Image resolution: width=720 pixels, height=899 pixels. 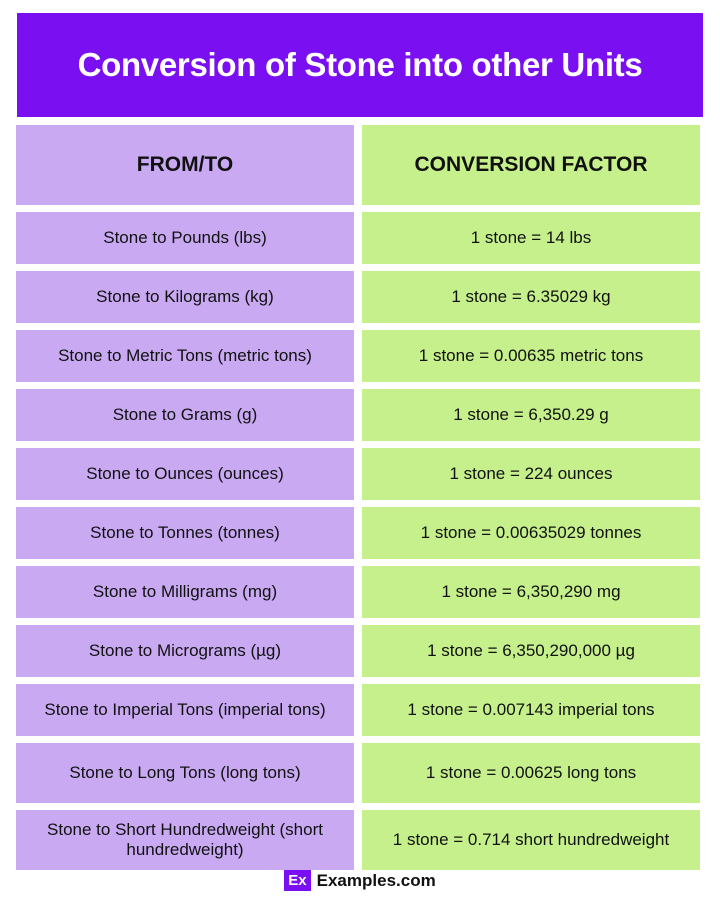 I want to click on conversion-factor-cell: 1 stone = 6.35029 kg, so click(x=531, y=297).